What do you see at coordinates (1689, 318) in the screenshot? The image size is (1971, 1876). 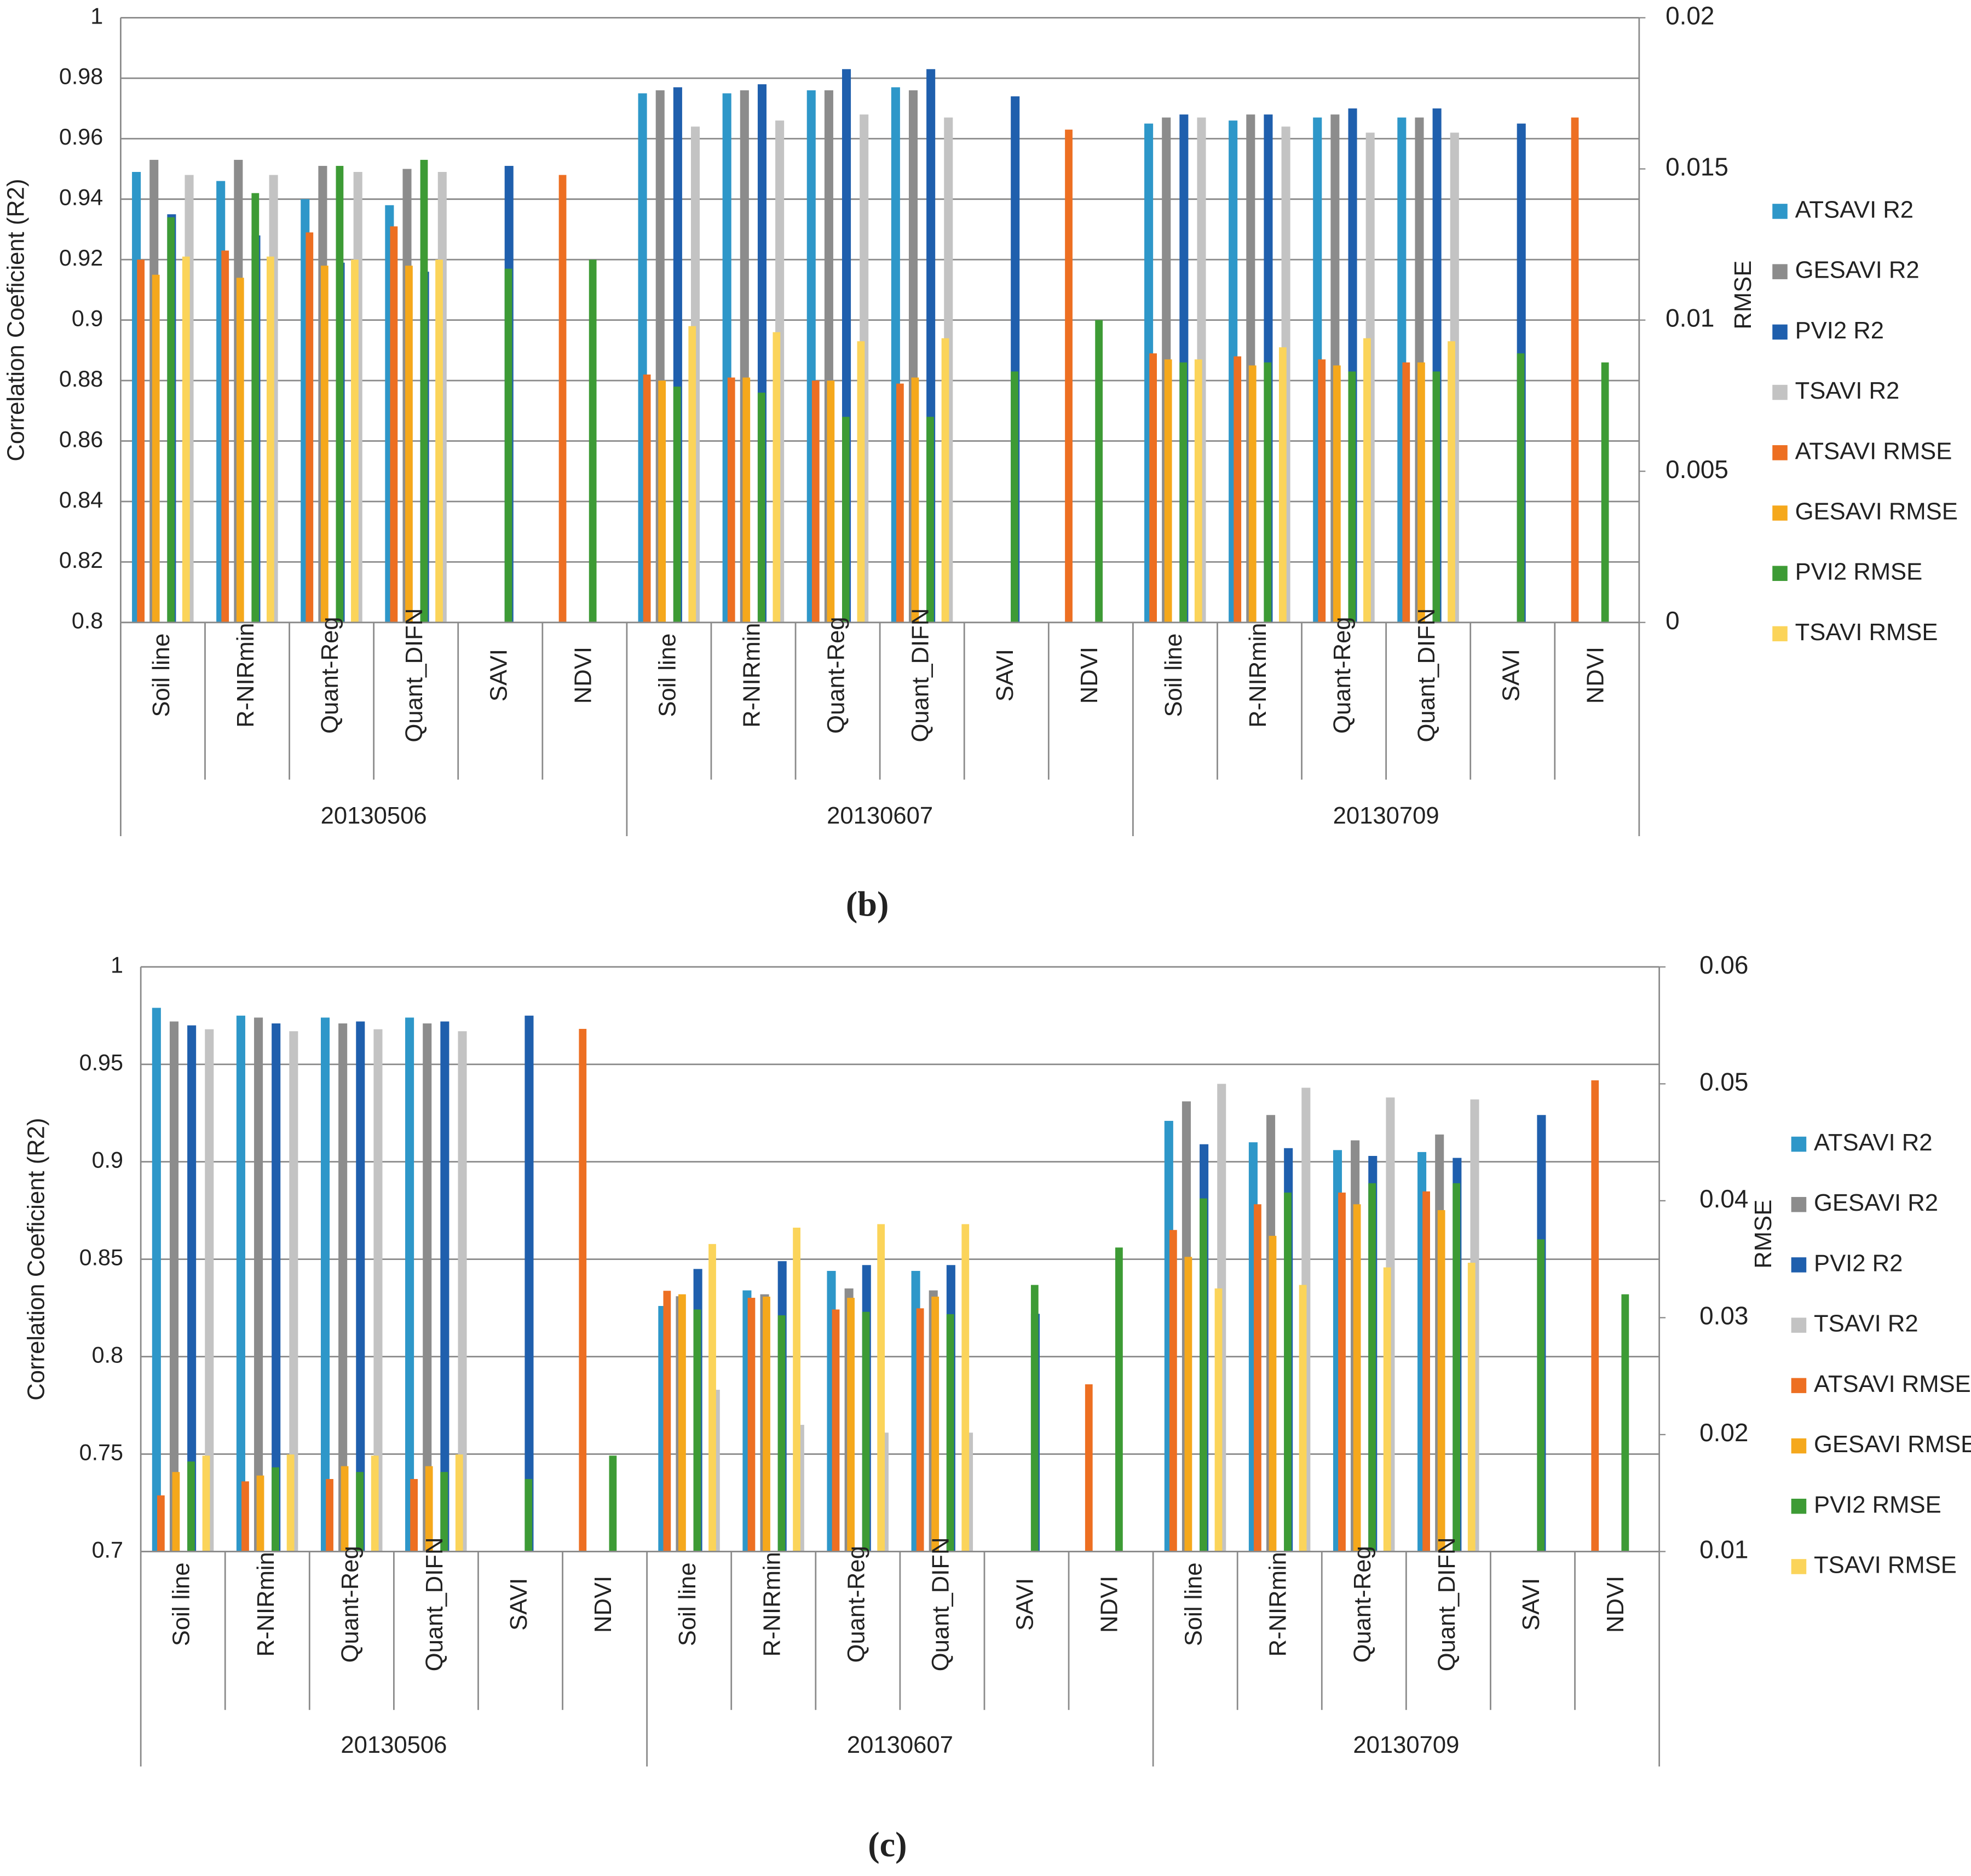 I see `y2-tick-label: 0.01` at bounding box center [1689, 318].